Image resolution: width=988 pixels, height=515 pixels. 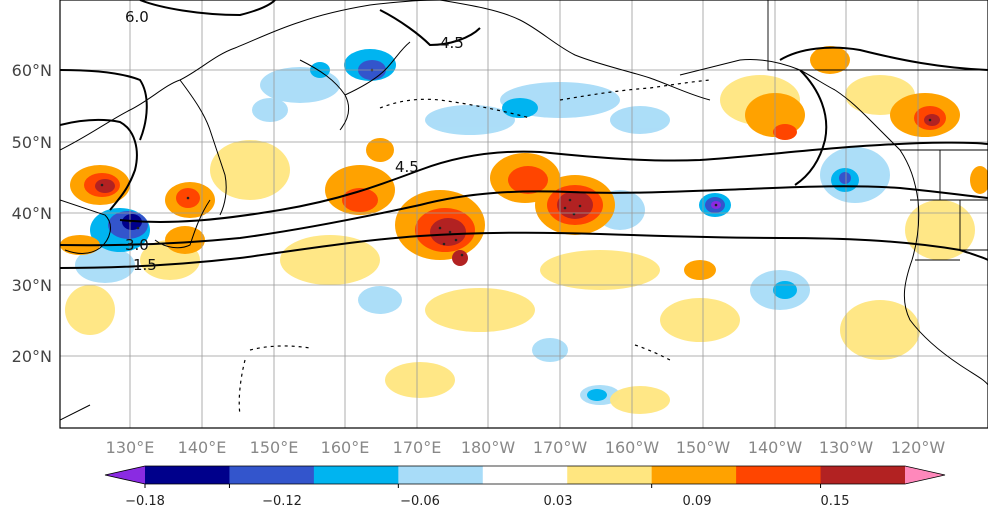 I want to click on lon-tick-label: 140°E, so click(x=202, y=447).